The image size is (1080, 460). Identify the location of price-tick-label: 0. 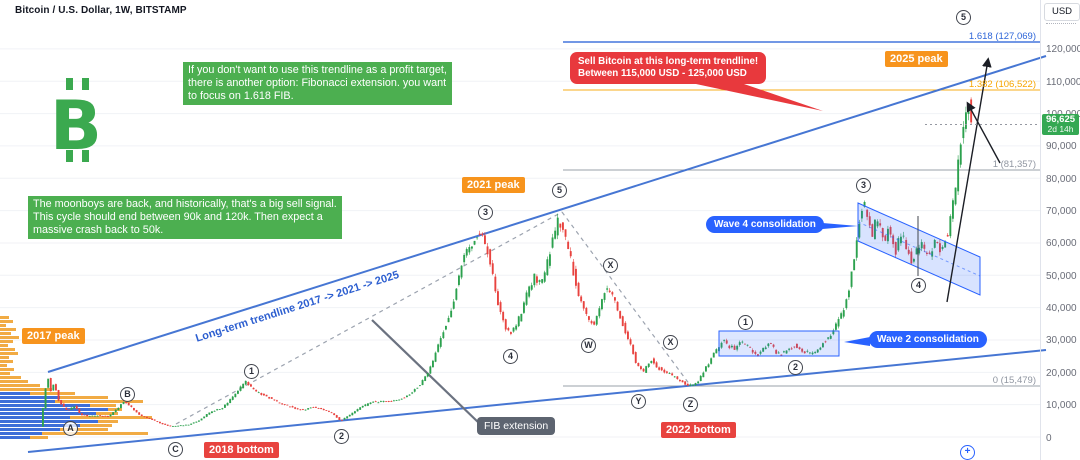
(1049, 438).